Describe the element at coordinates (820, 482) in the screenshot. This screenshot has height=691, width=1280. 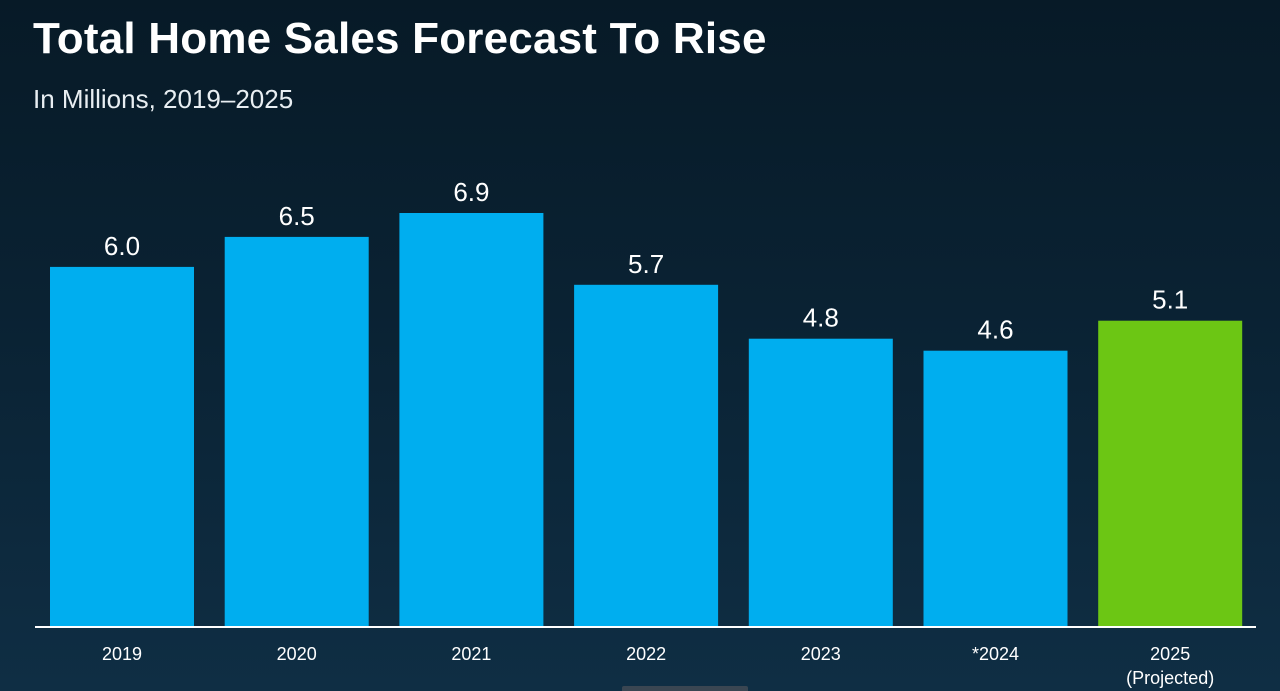
I see `bar-2023` at that location.